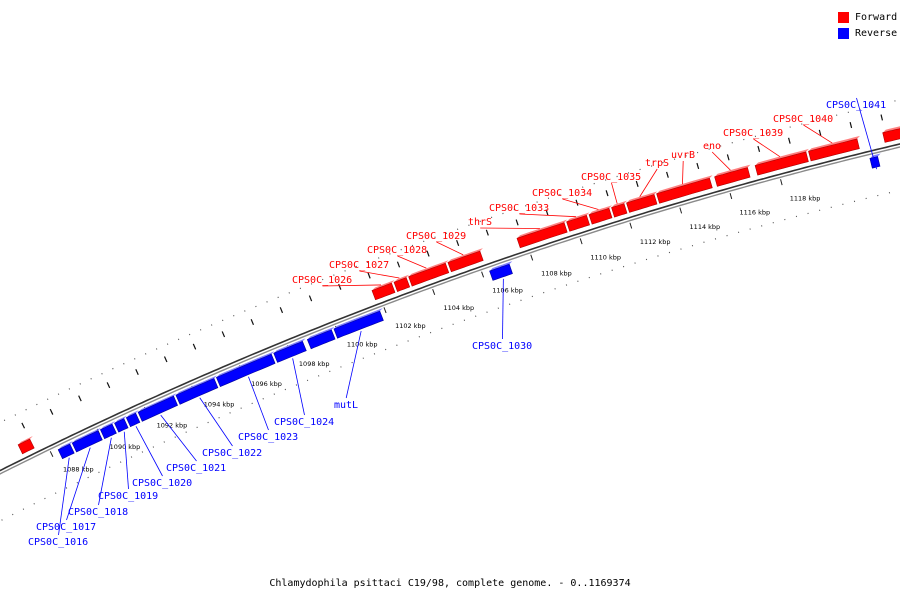 The width and height of the screenshot is (900, 600). What do you see at coordinates (410, 326) in the screenshot?
I see `ruler-label-1102: 1102 kbp` at bounding box center [410, 326].